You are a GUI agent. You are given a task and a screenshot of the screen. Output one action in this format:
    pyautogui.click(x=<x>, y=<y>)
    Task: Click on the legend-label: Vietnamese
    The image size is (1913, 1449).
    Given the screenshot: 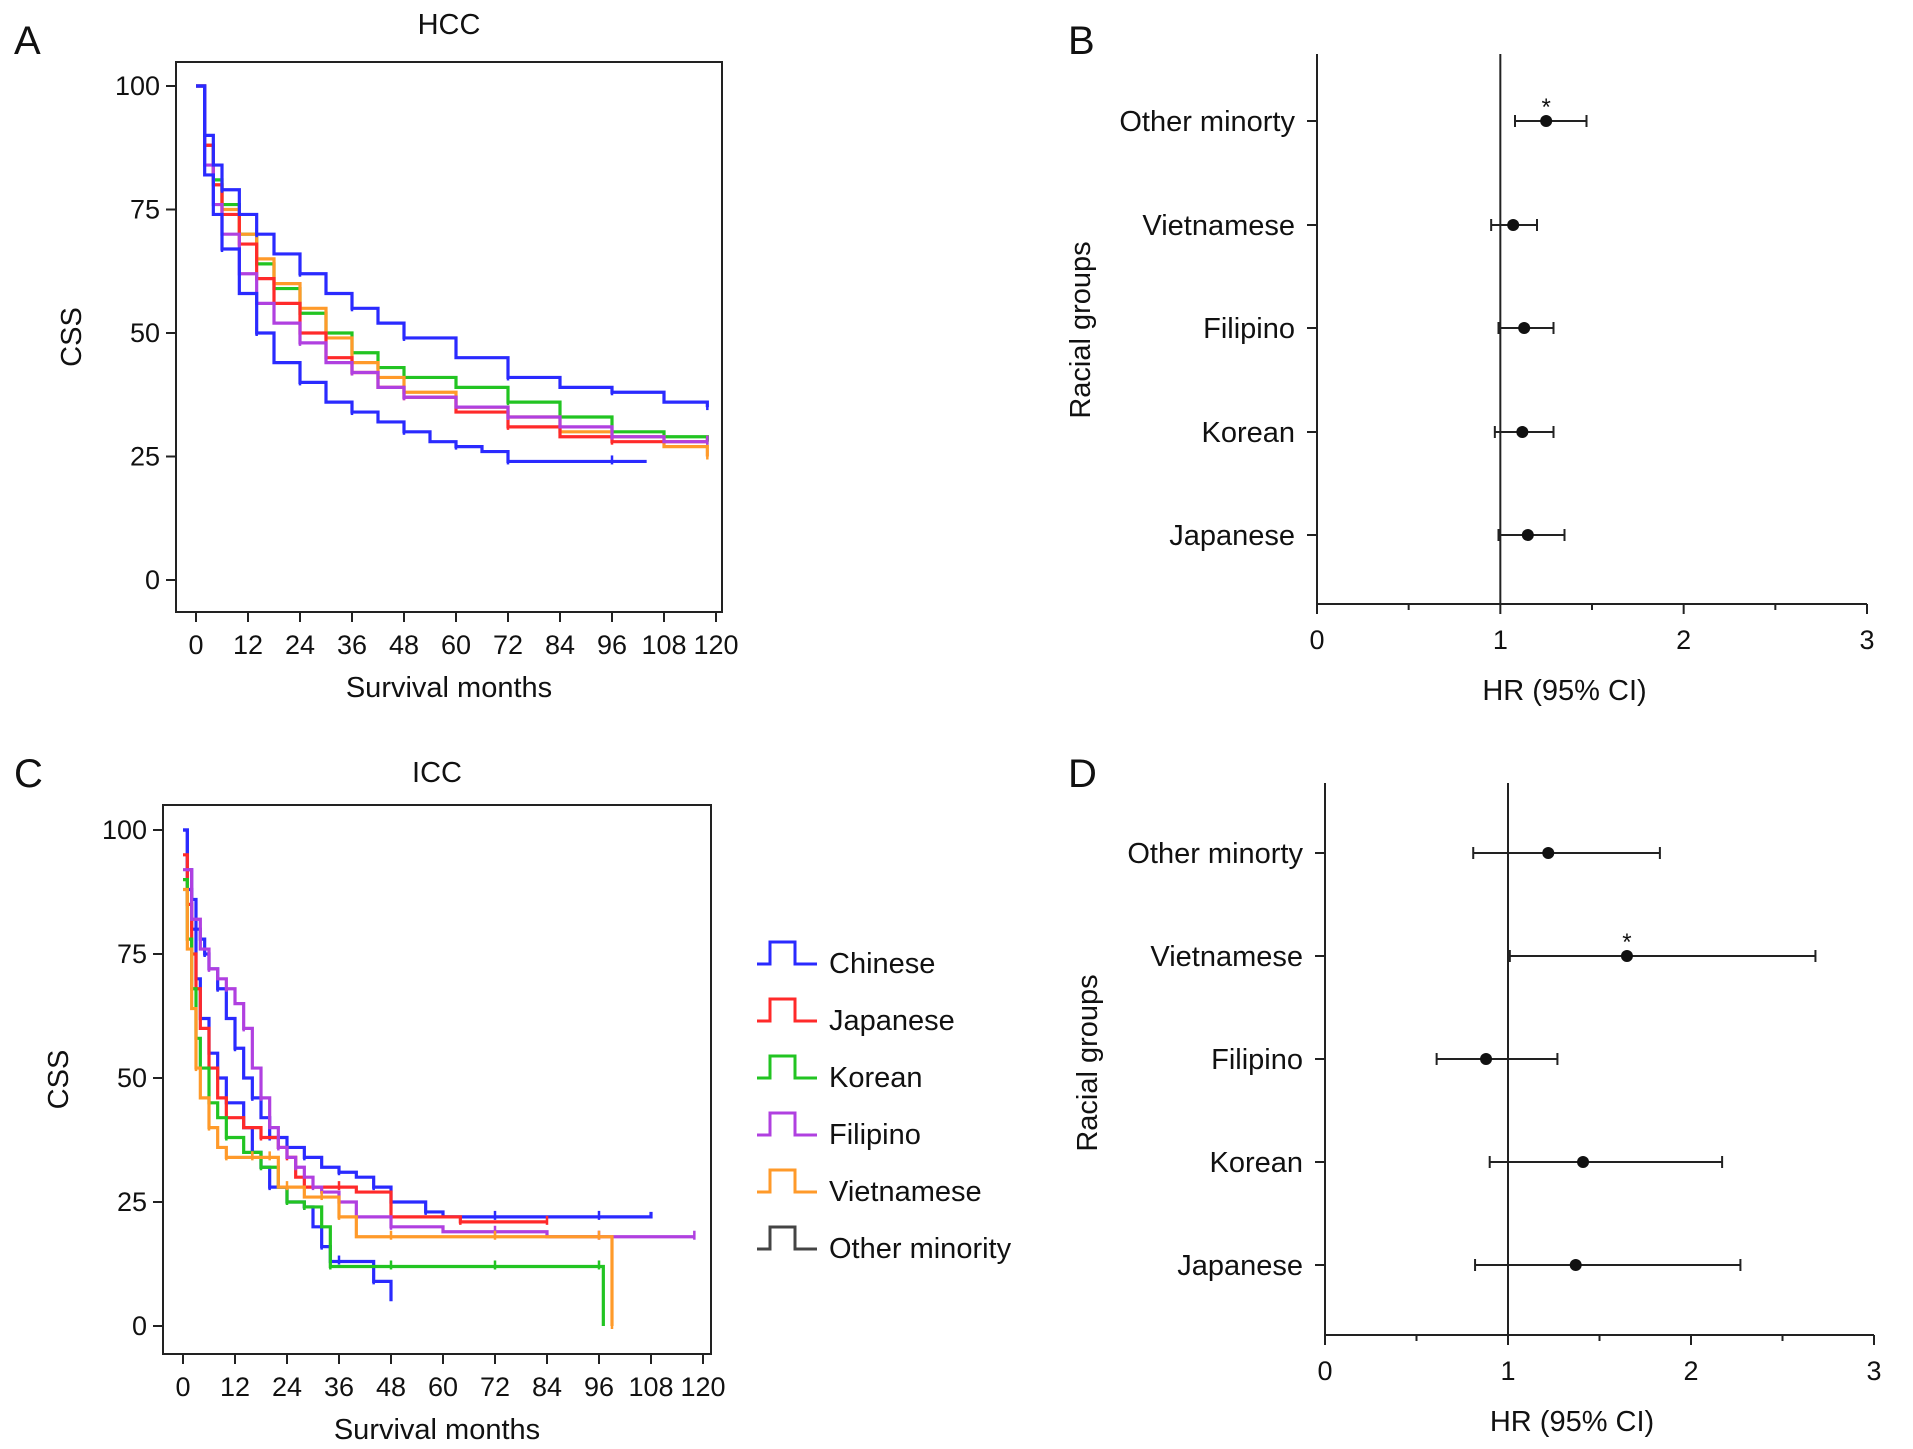 What is the action you would take?
    pyautogui.click(x=905, y=1192)
    